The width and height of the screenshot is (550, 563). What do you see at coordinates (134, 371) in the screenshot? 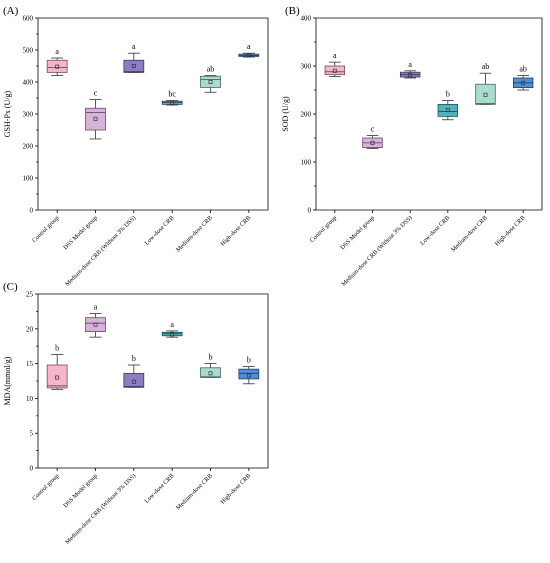
I see `box-3: b` at bounding box center [134, 371].